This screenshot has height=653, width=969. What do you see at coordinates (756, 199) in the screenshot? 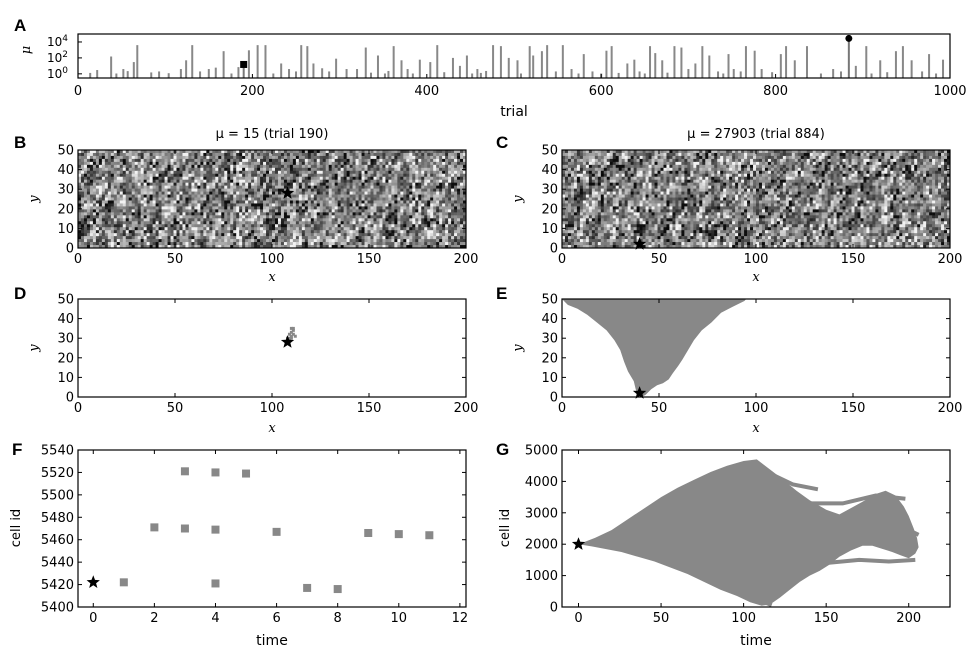
I see `panel-c-marks` at bounding box center [756, 199].